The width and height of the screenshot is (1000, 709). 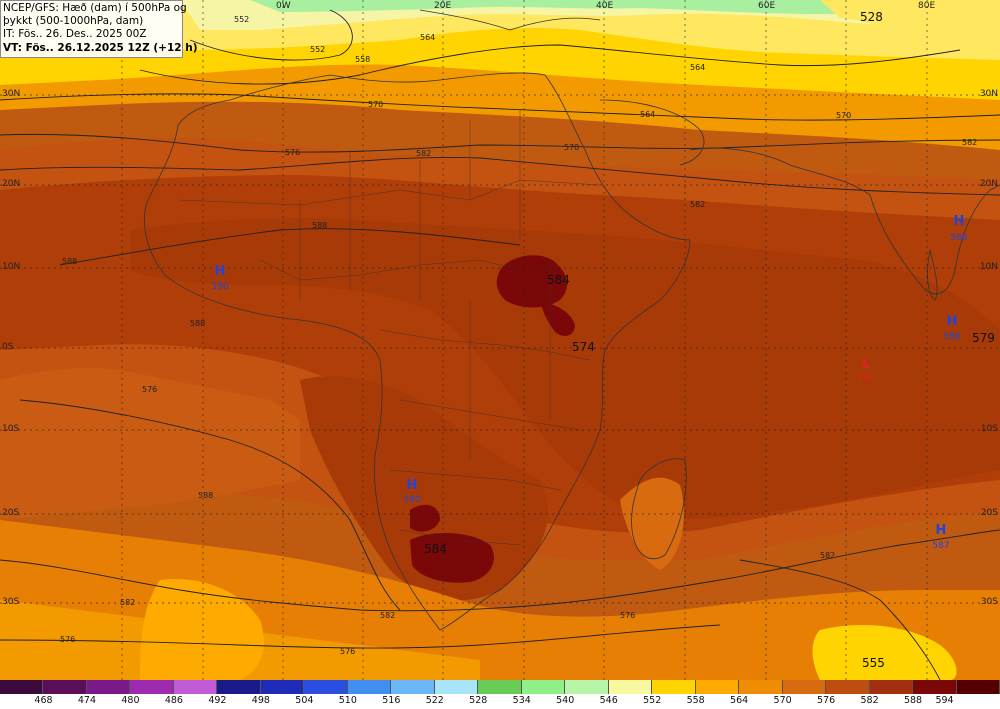 What do you see at coordinates (605, 6) in the screenshot?
I see `lon-label-40e: 40E` at bounding box center [605, 6].